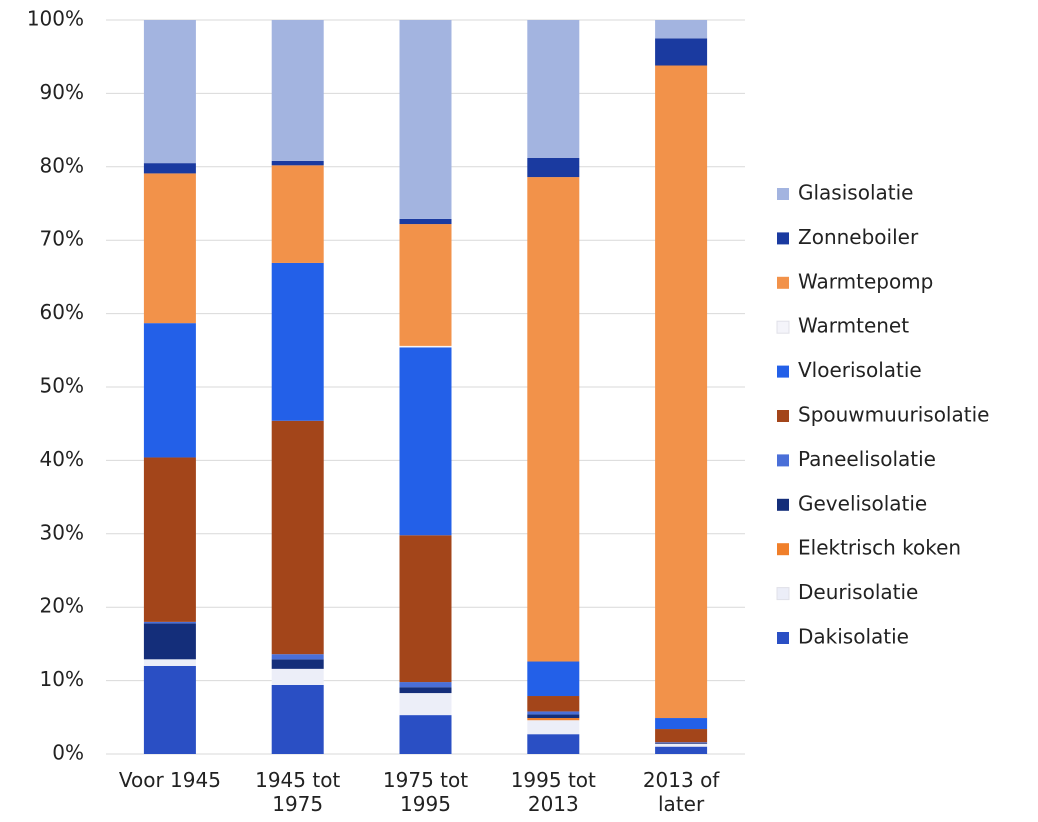  I want to click on x-tick-label: 2013 of later, so click(681, 792).